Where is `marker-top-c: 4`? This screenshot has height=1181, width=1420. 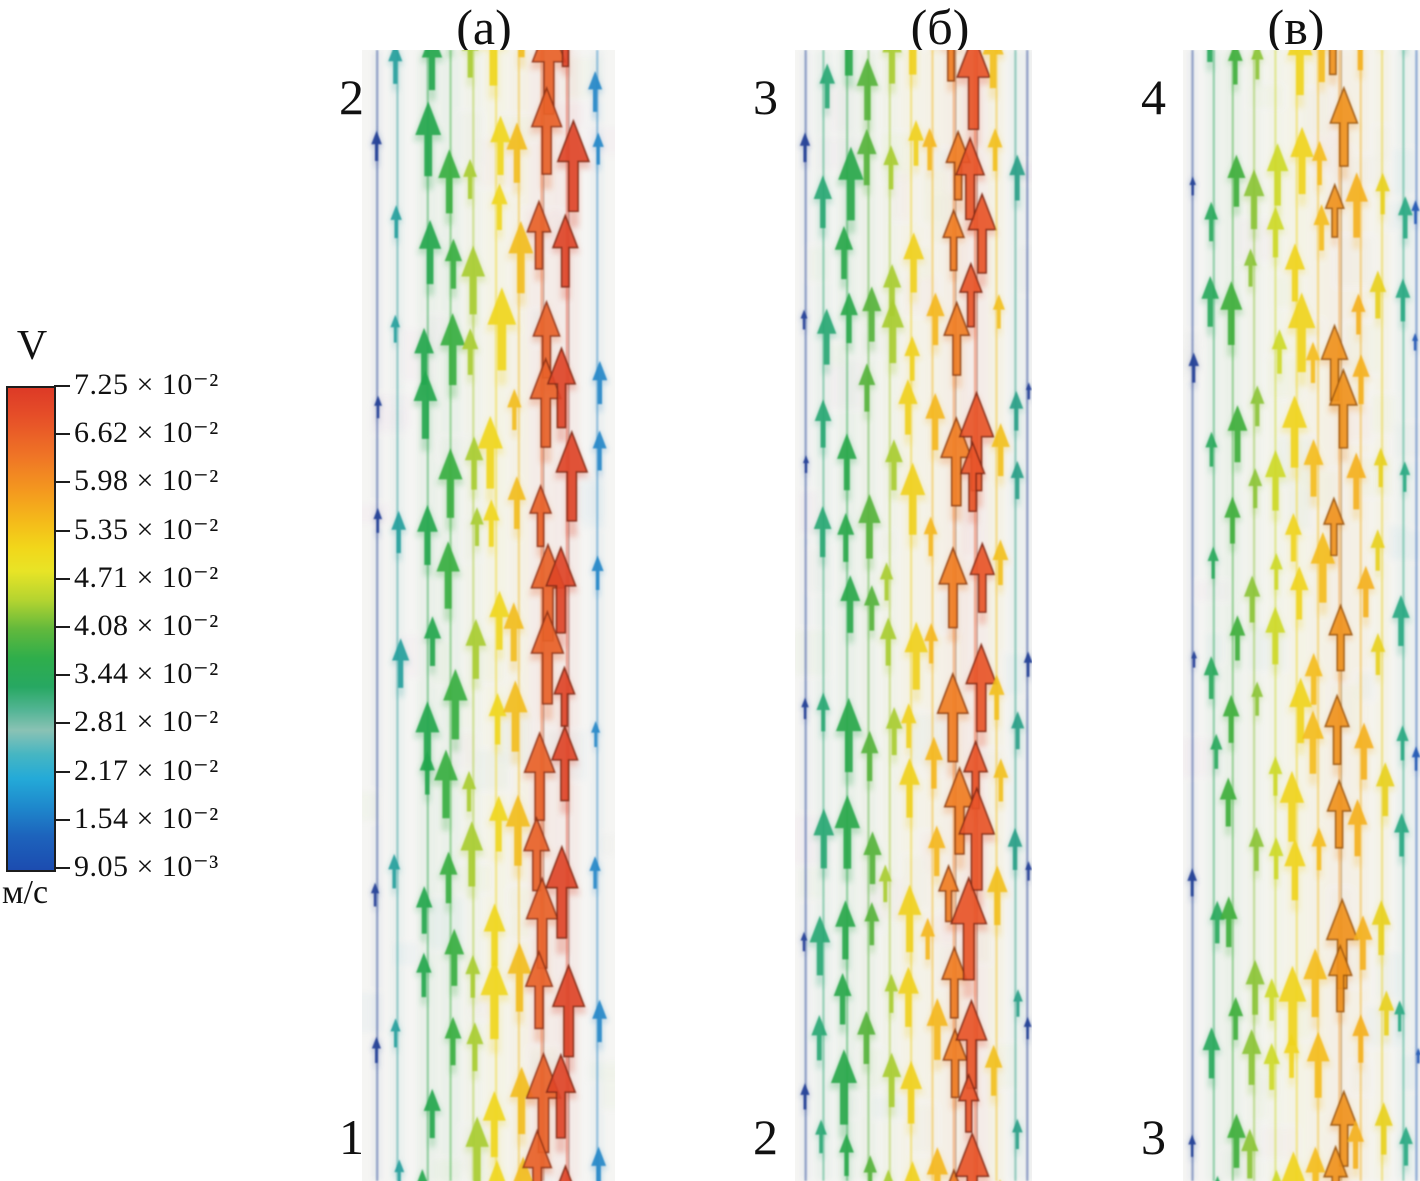
marker-top-c: 4 is located at coordinates (1153, 97).